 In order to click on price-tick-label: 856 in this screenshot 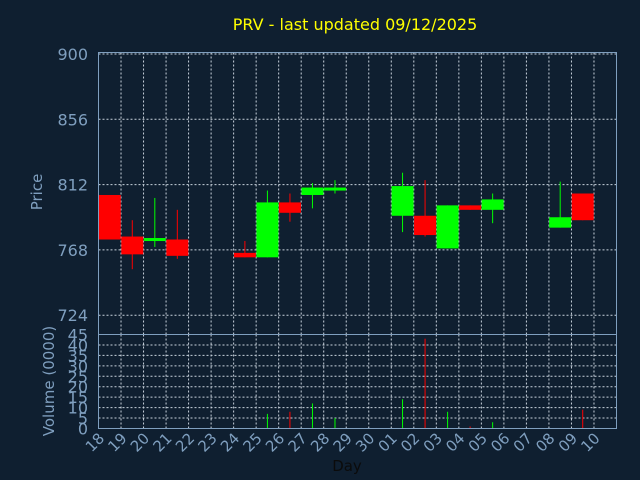, I will do `click(72, 119)`.